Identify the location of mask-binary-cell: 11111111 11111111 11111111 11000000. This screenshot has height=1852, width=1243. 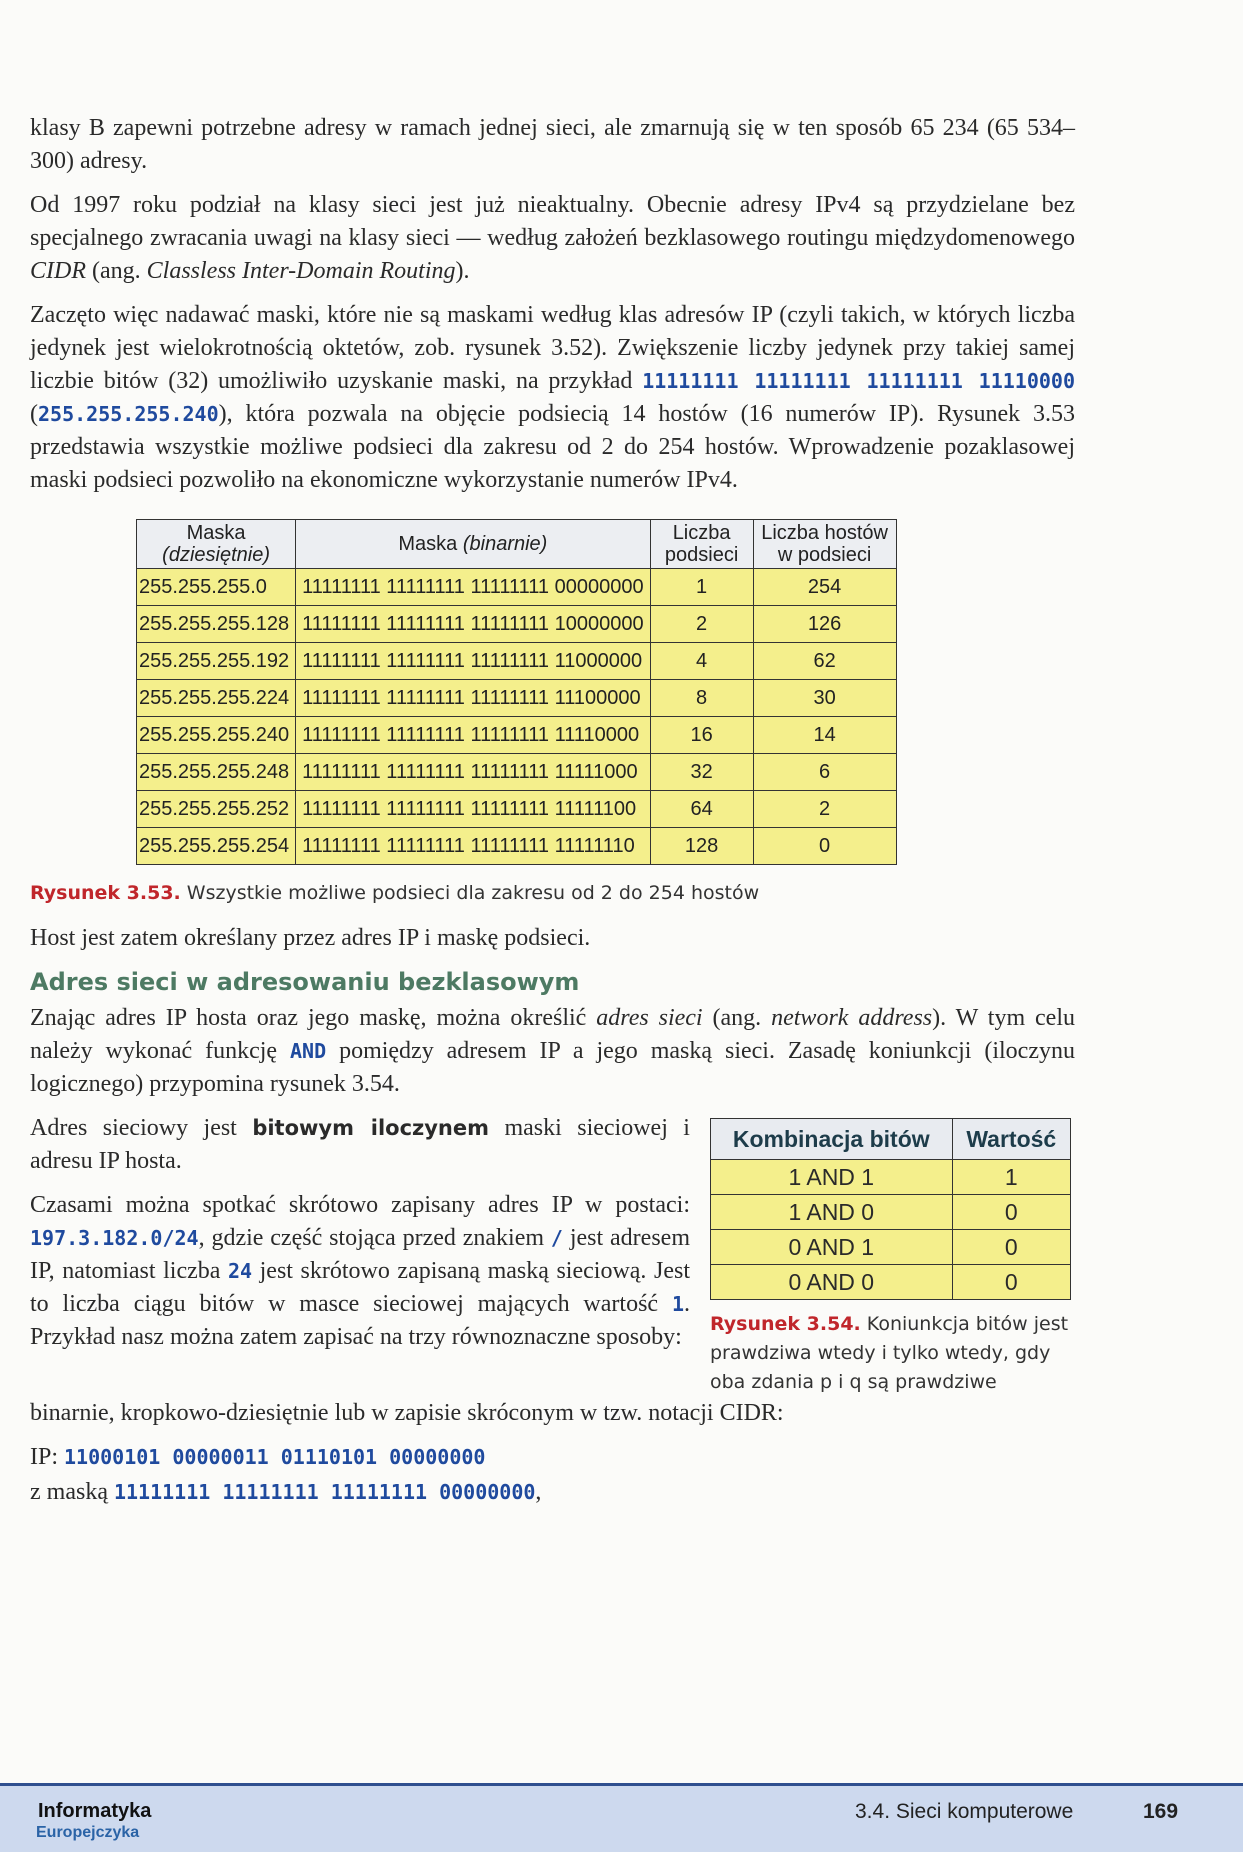
(473, 661).